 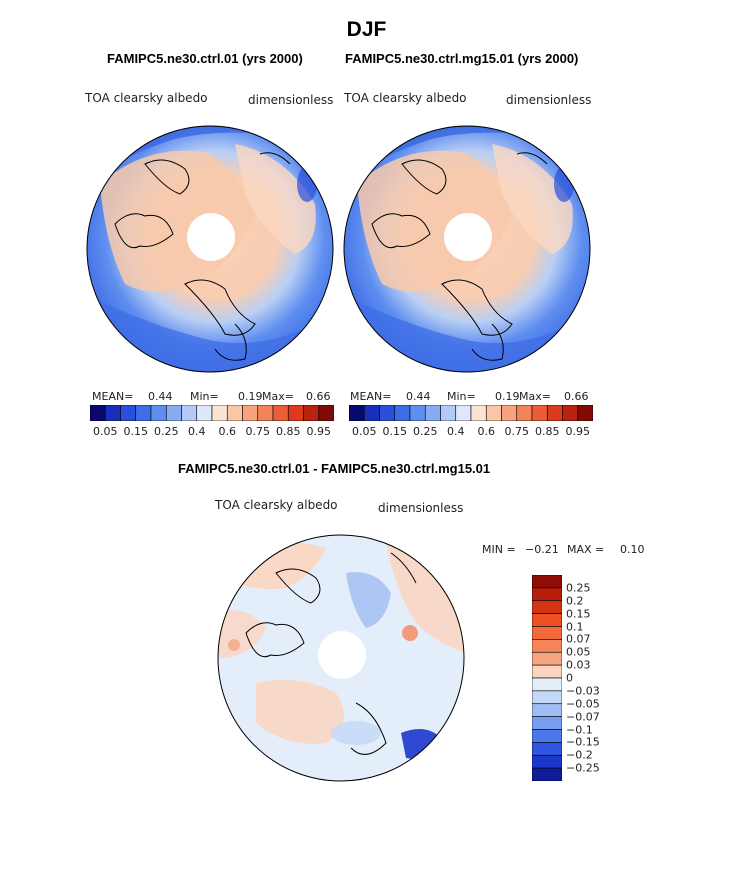 I want to click on diff-colorbar, so click(x=547, y=678).